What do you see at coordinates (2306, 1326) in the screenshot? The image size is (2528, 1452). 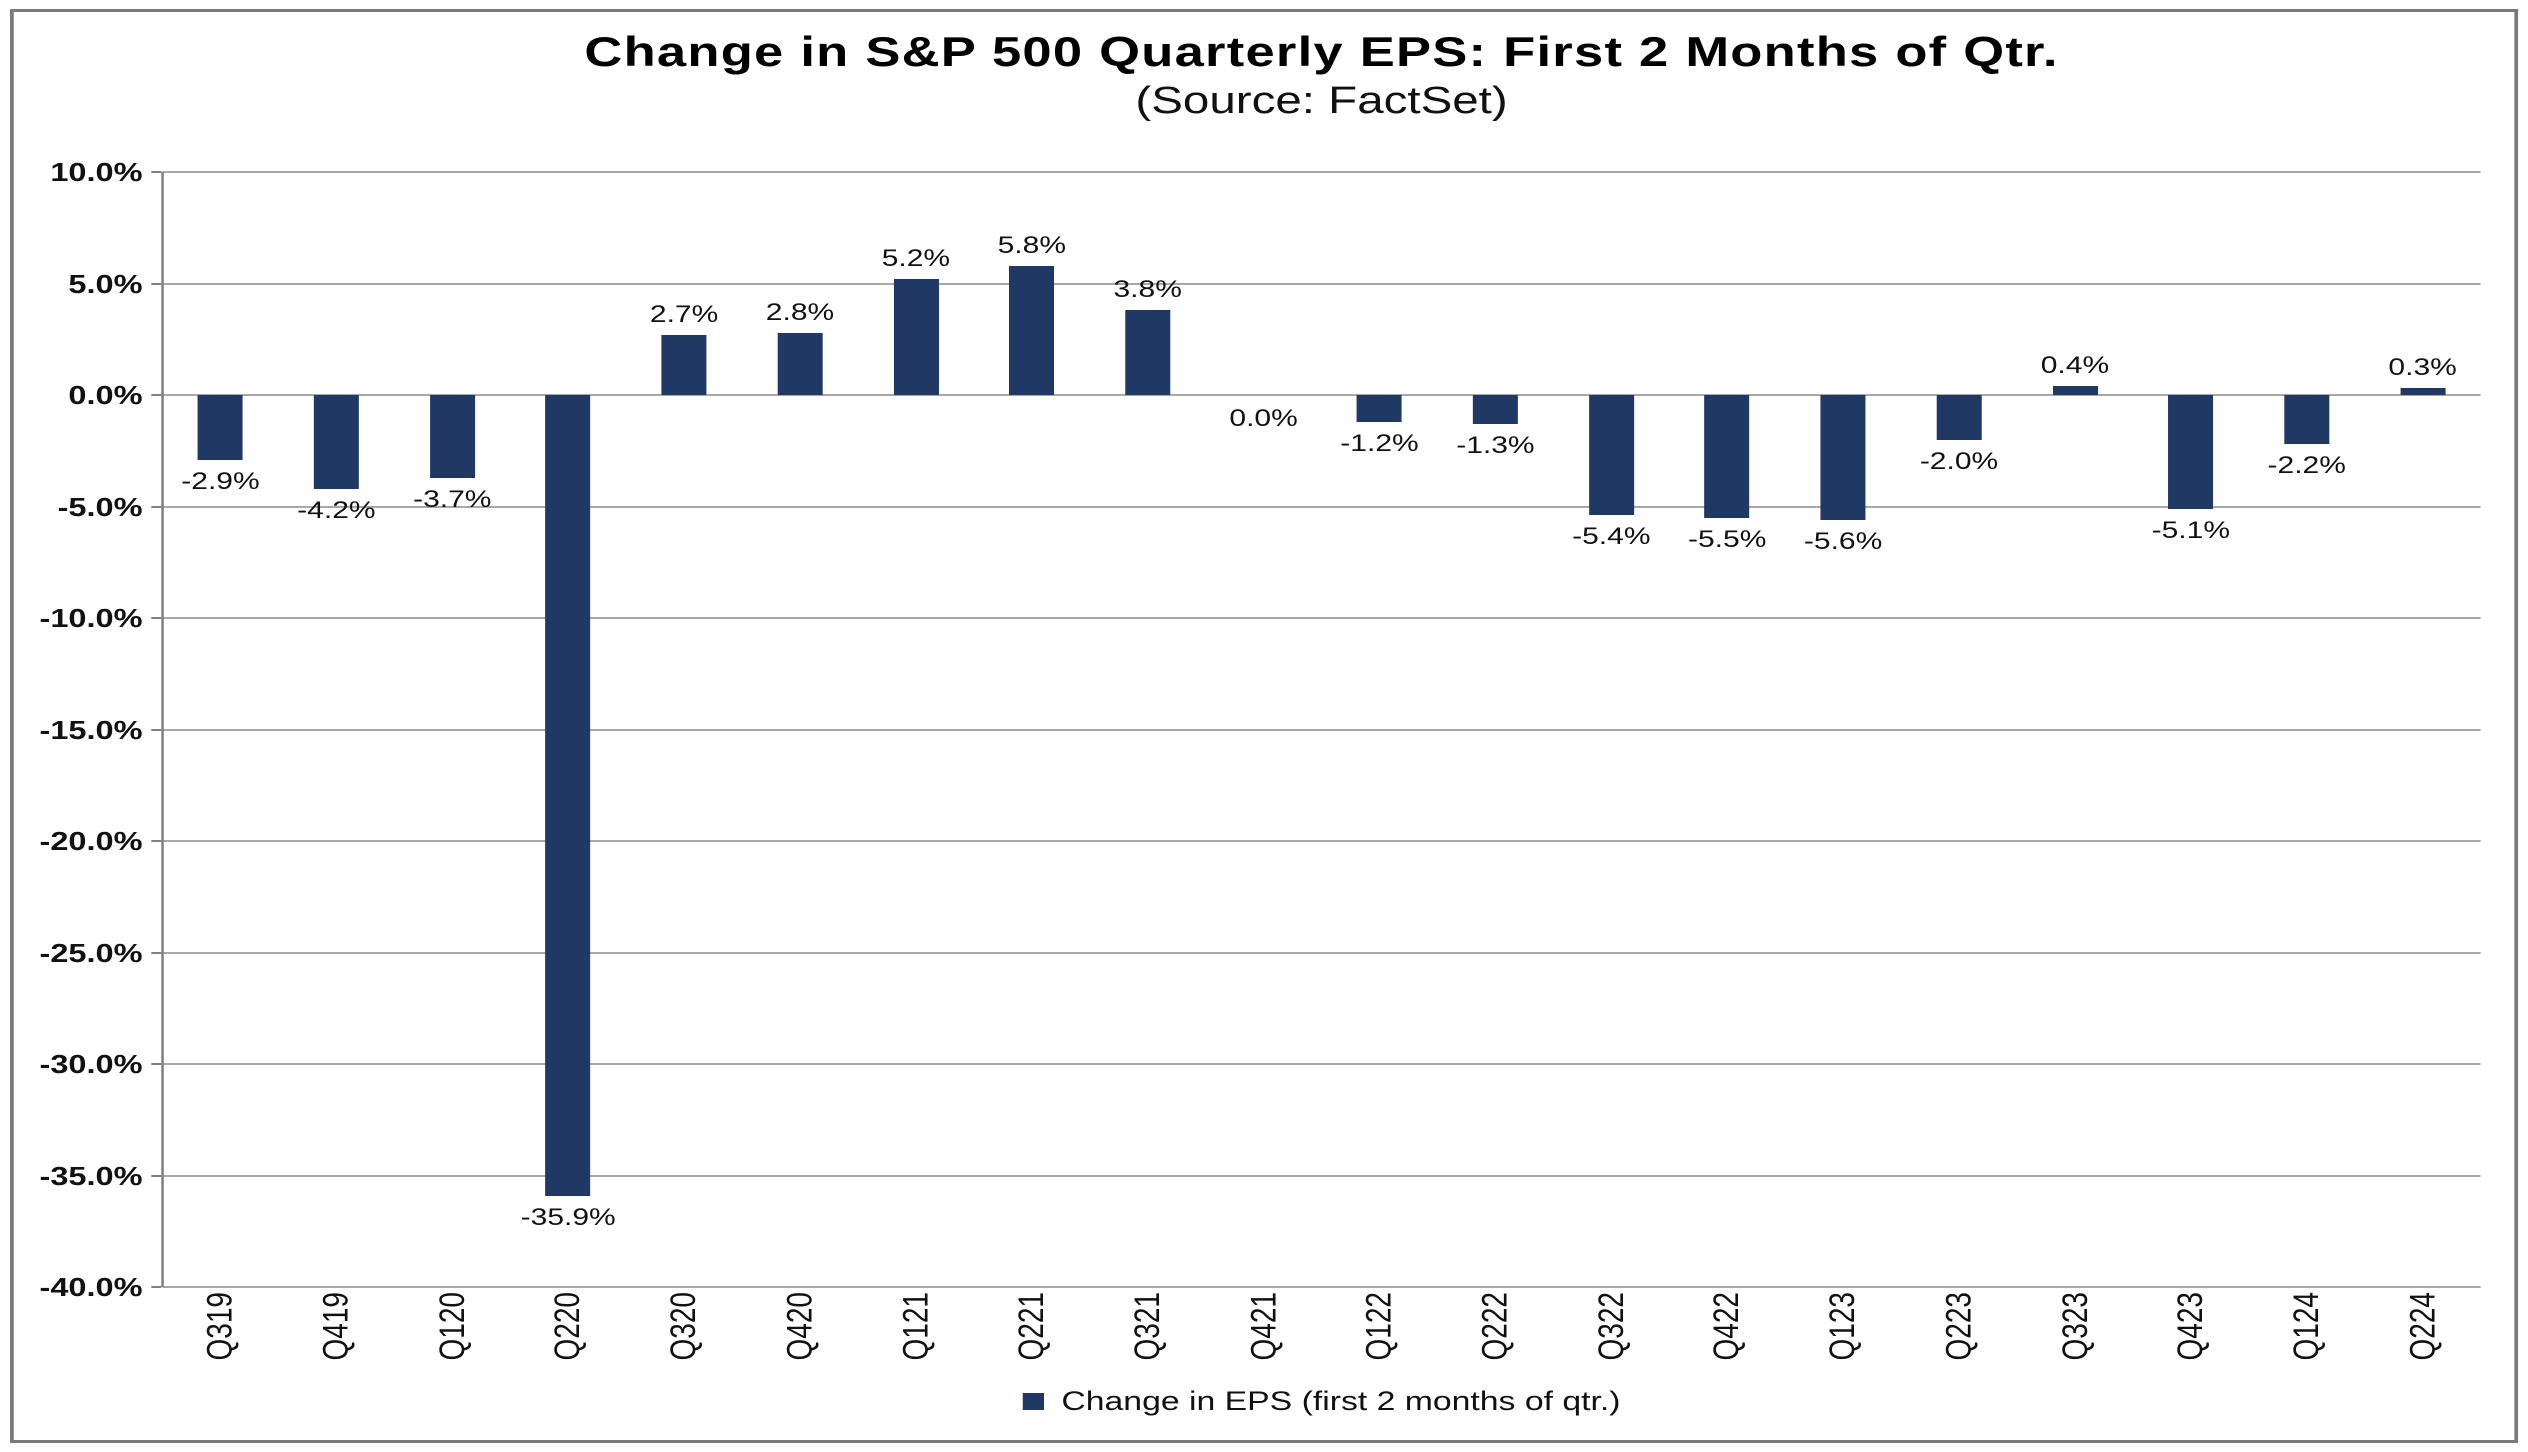 I see `x-tick-label: Q124` at bounding box center [2306, 1326].